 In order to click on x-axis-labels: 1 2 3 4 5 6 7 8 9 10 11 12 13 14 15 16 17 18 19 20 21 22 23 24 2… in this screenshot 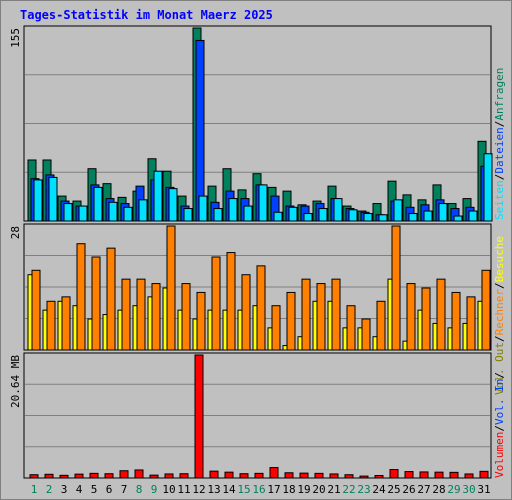, I will do `click(261, 489)`.